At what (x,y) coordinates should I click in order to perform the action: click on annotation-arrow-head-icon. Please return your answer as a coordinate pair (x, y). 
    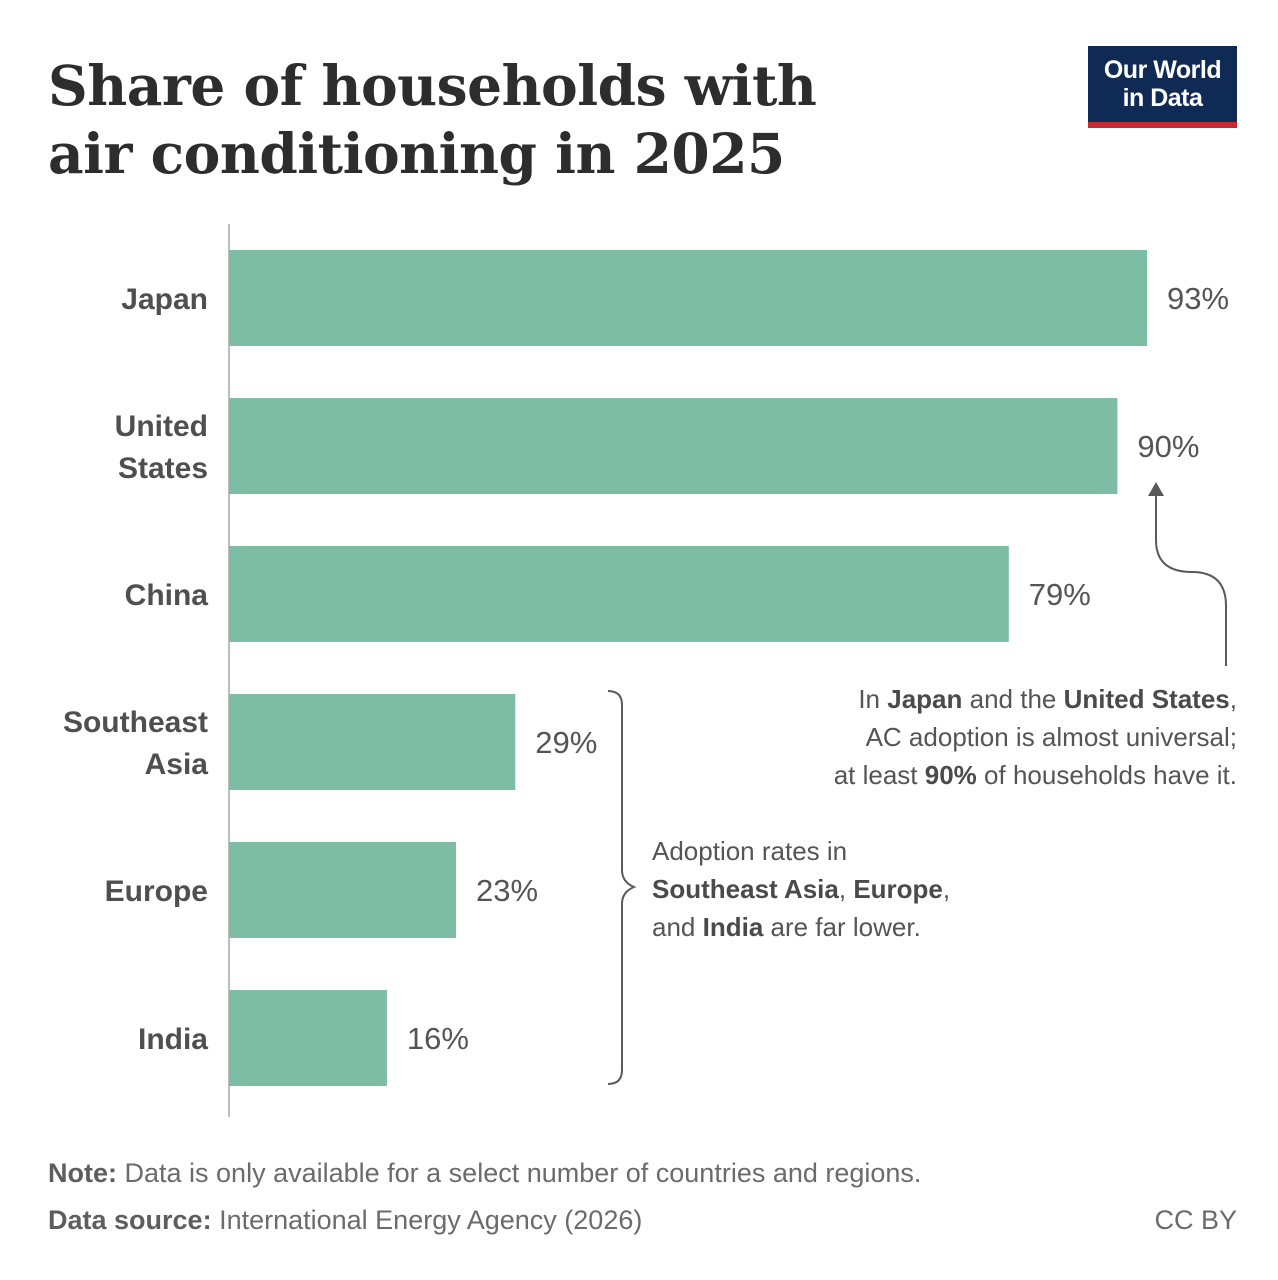
    Looking at the image, I should click on (1156, 489).